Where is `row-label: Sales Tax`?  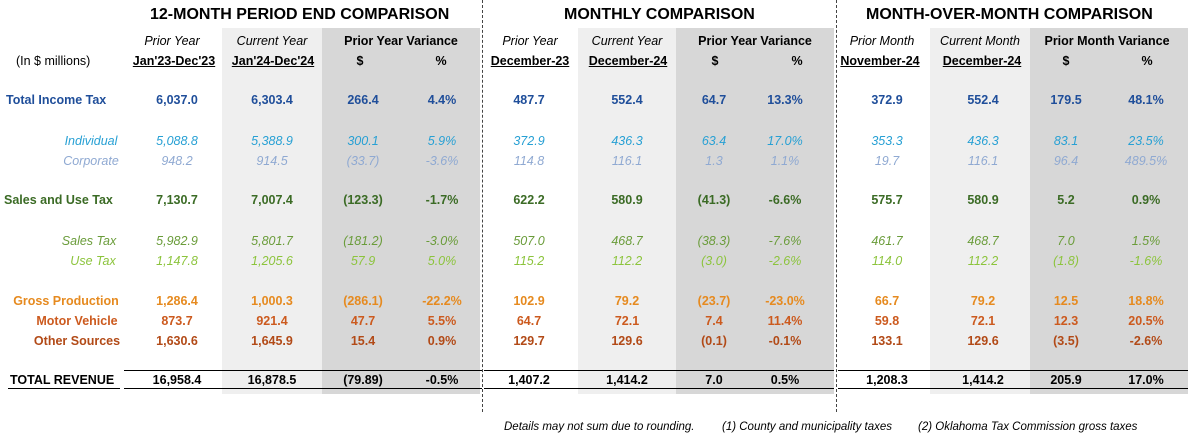 row-label: Sales Tax is located at coordinates (89, 241).